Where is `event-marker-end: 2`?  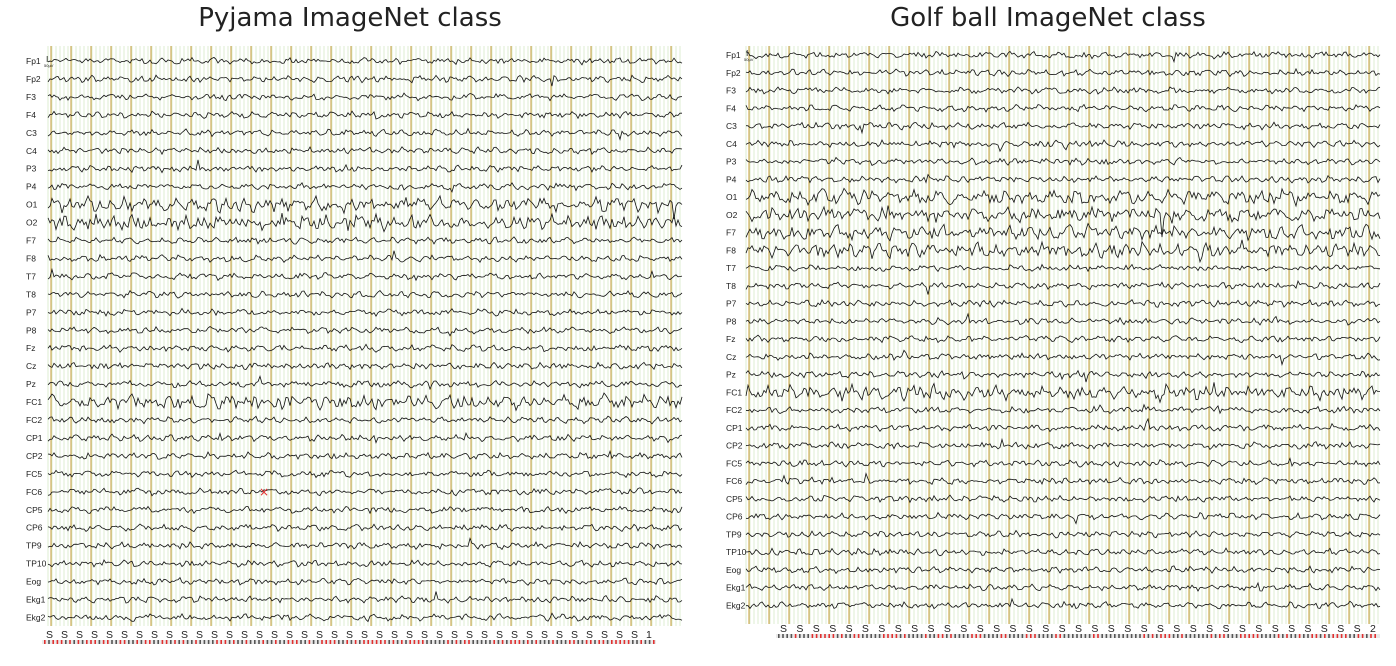
event-marker-end: 2 is located at coordinates (1373, 629).